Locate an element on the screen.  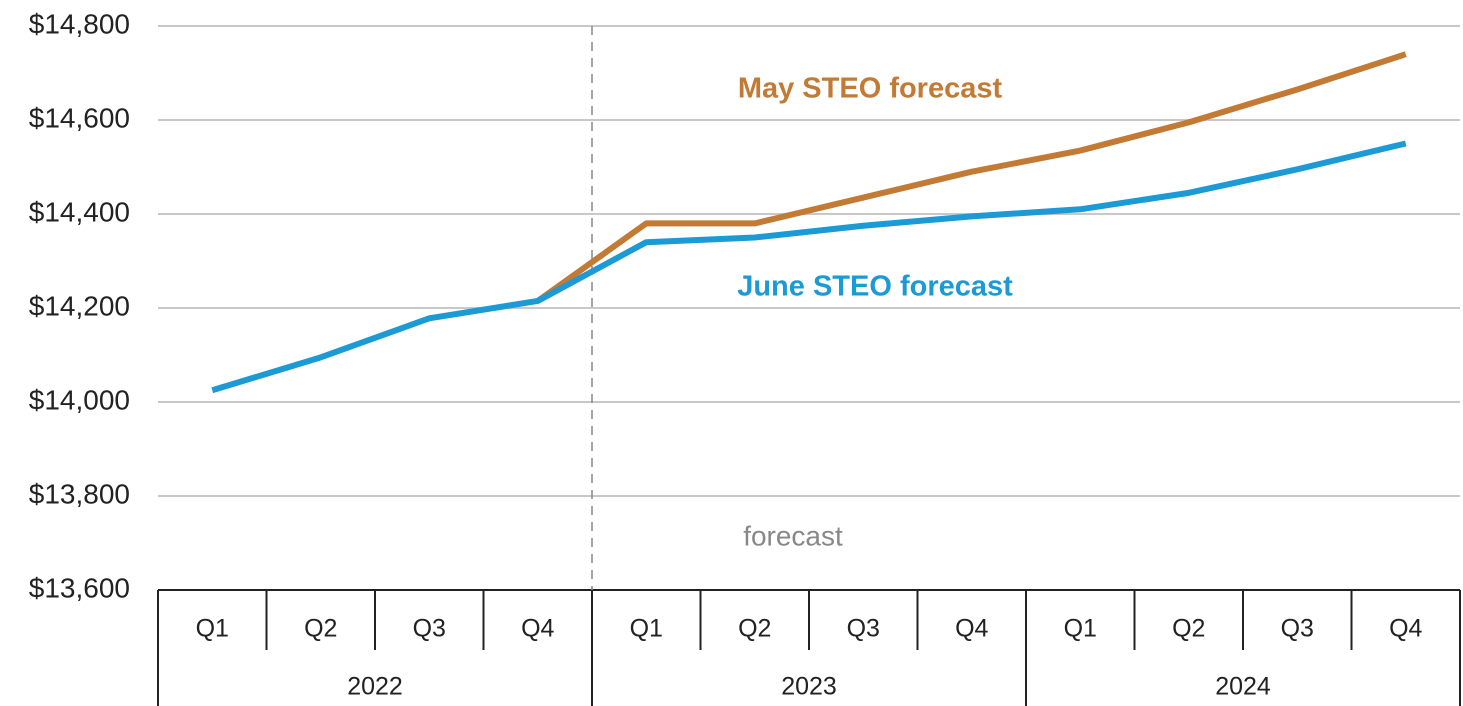
series-label: June STEO forecast is located at coordinates (875, 287).